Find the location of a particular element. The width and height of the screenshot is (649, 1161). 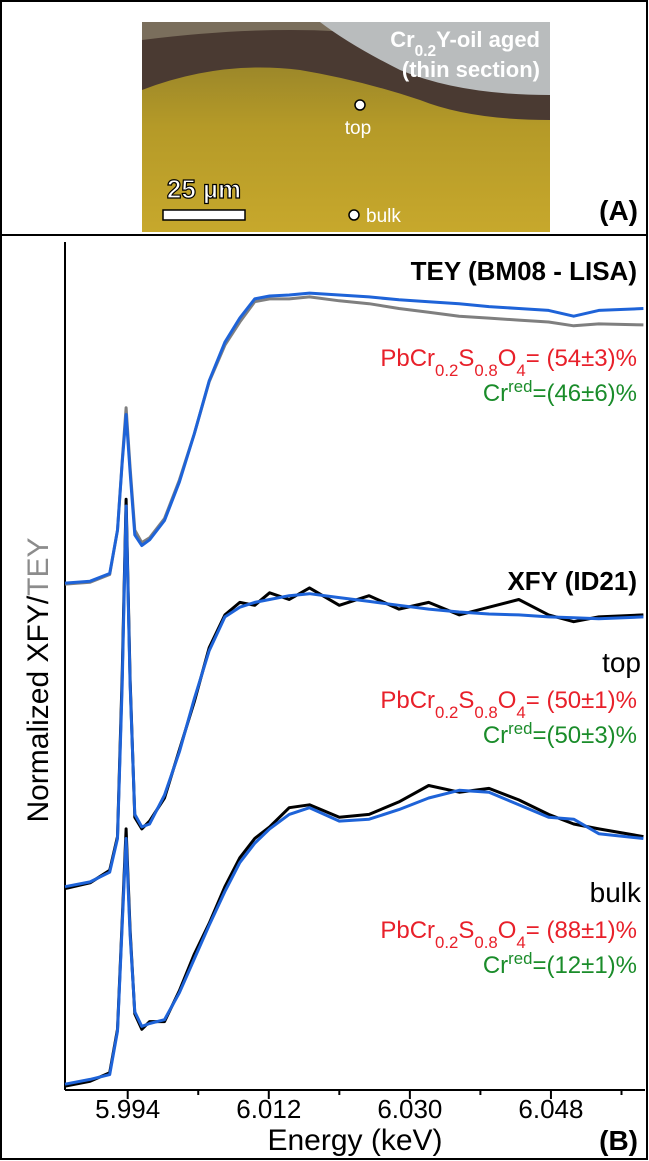

text-part: XFY (ID21) is located at coordinates (572, 581).